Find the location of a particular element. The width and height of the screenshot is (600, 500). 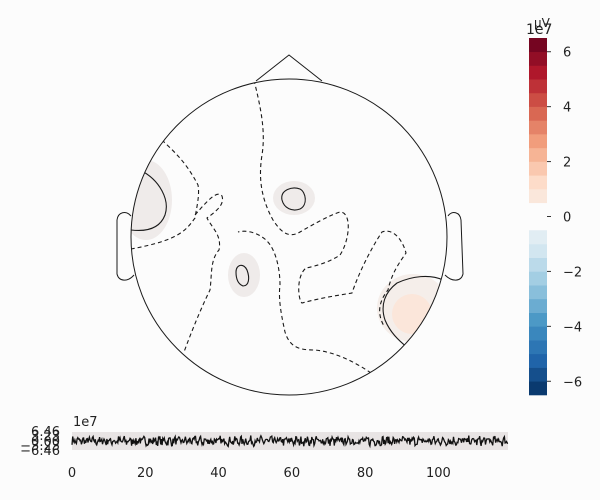

timeseries-panel: 1e7 6.463.230.00−3.23−6.46 0 20 40 60 80 100 is located at coordinates (264, 448).